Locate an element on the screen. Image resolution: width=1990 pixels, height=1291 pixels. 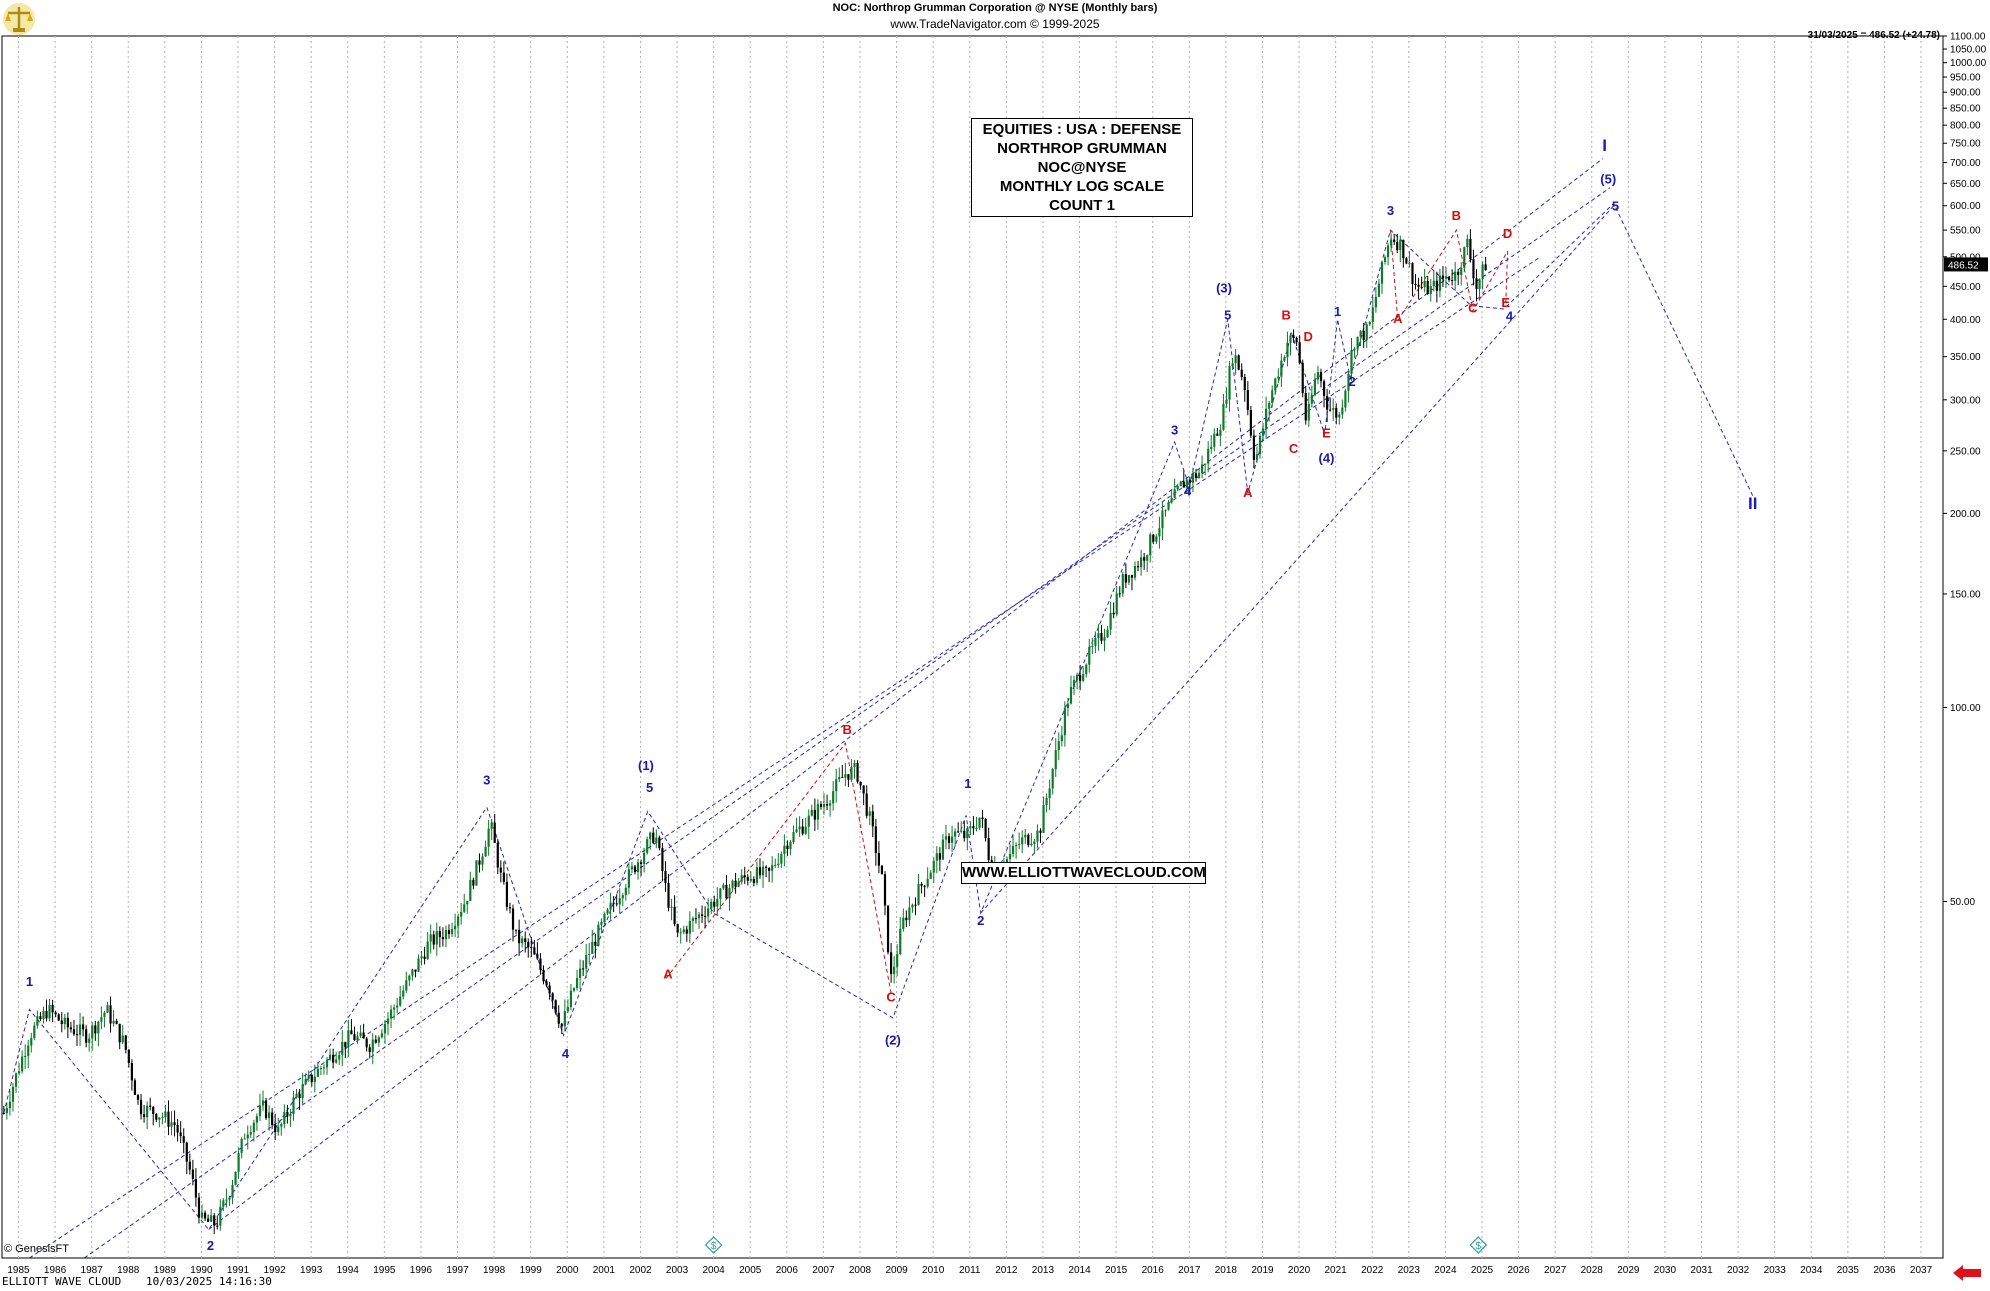
x-tick-label: 2008 is located at coordinates (860, 1270).